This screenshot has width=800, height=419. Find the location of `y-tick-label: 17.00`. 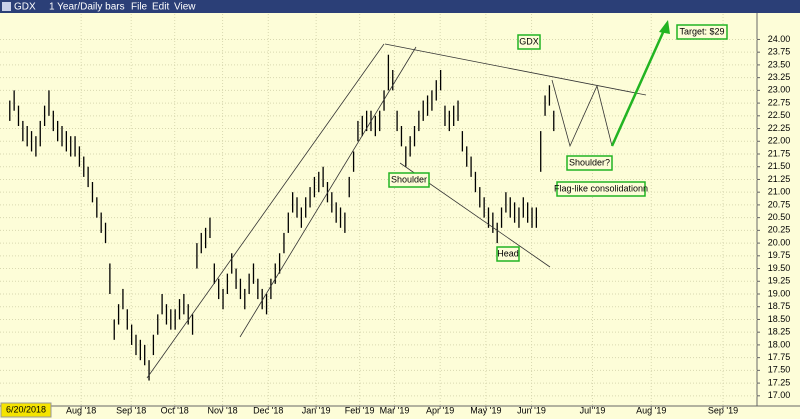

y-tick-label: 17.00 is located at coordinates (779, 395).